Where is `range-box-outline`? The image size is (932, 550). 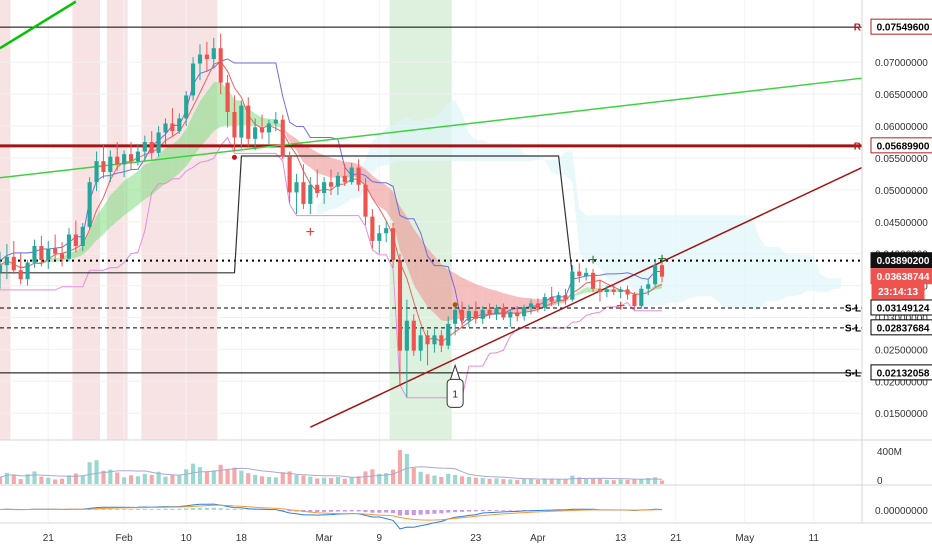 range-box-outline is located at coordinates (286, 215).